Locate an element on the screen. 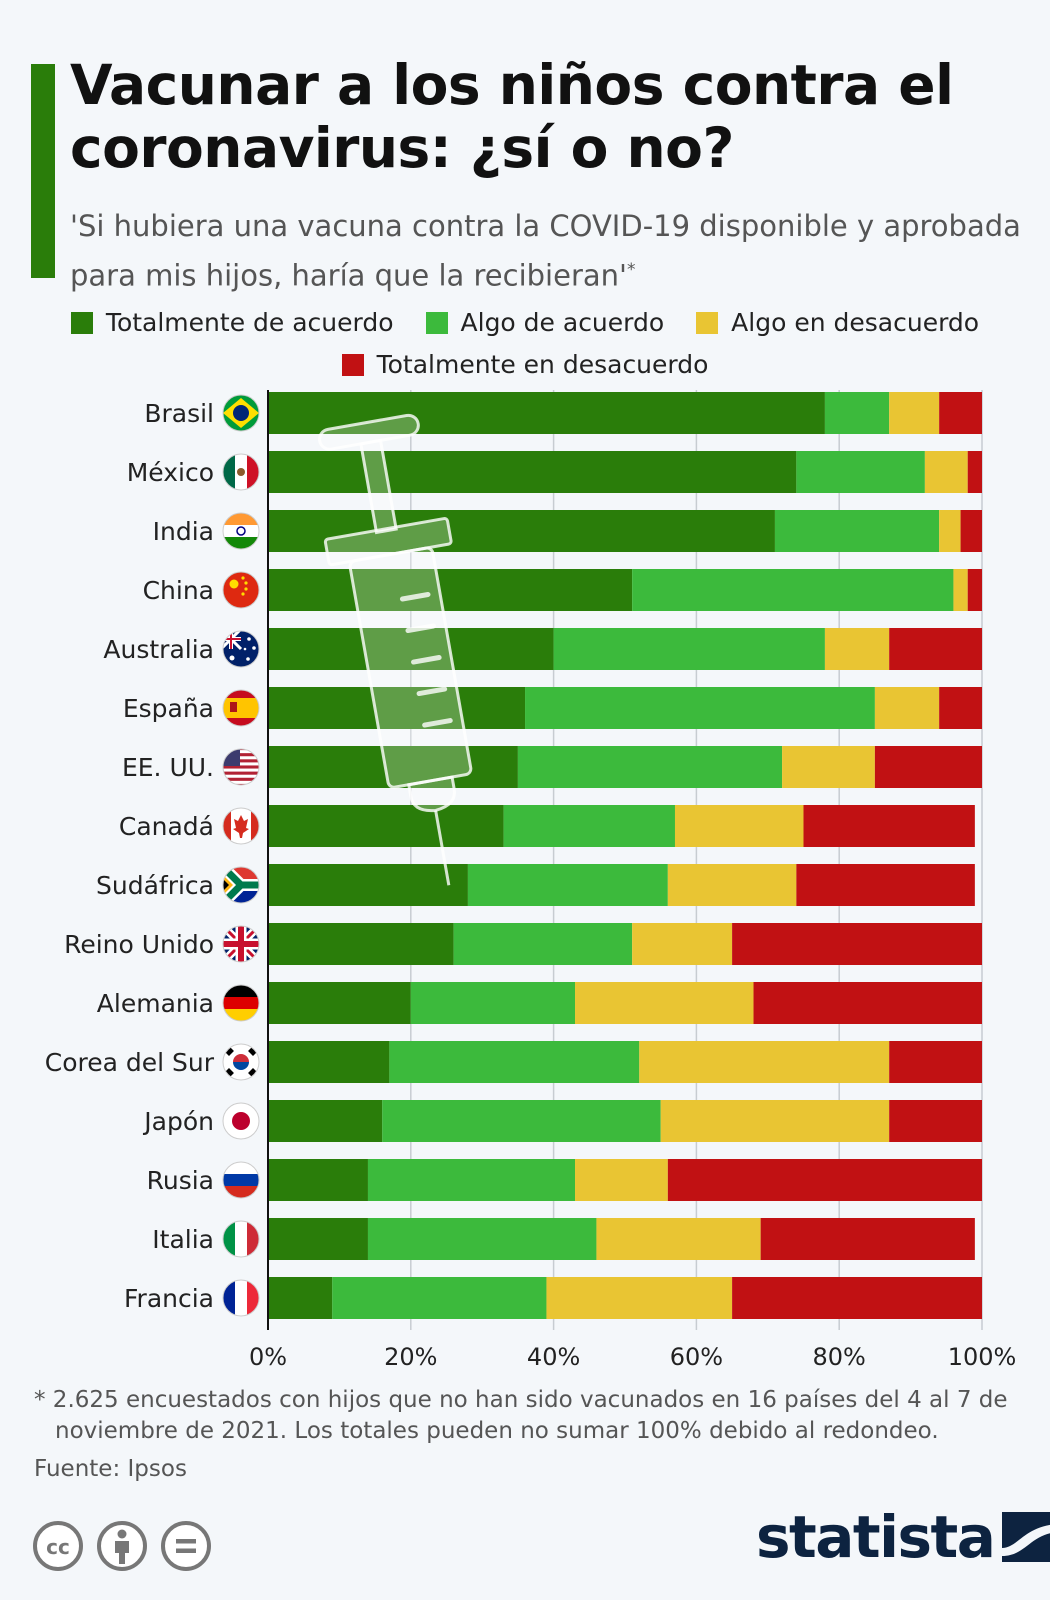  statista-logo: statista is located at coordinates (903, 1537).